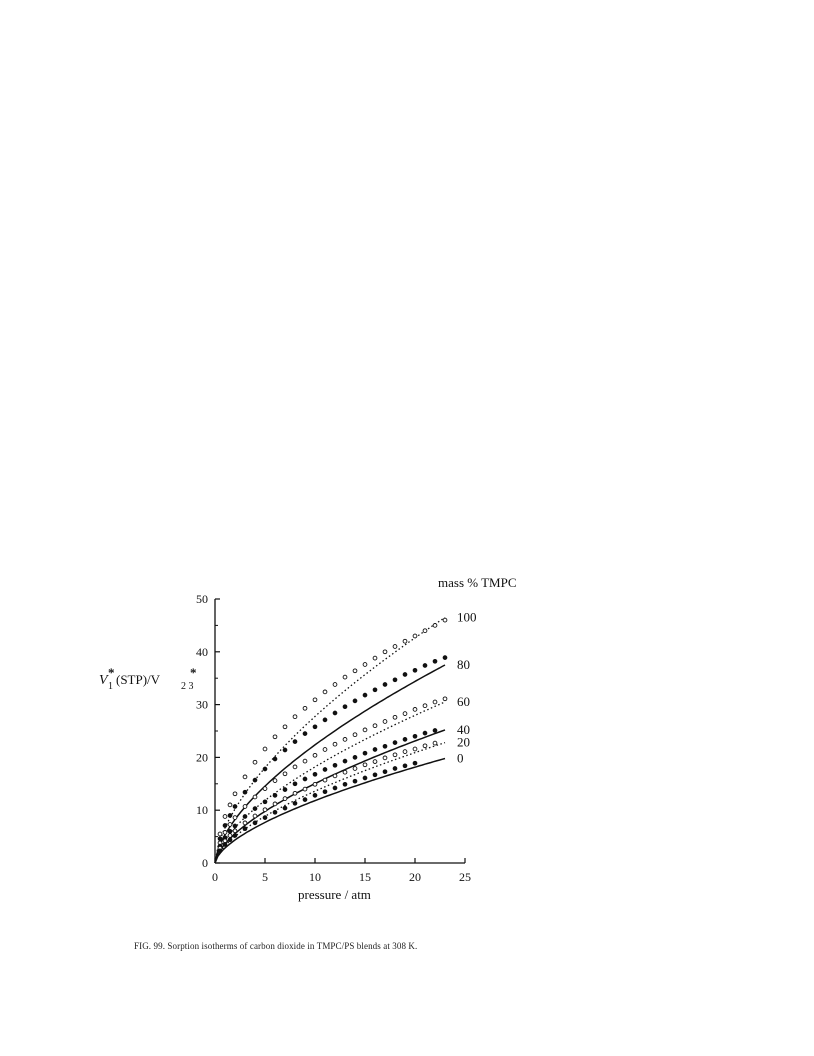 The height and width of the screenshot is (1056, 814). Describe the element at coordinates (215, 877) in the screenshot. I see `x-tick-label: 0` at that location.